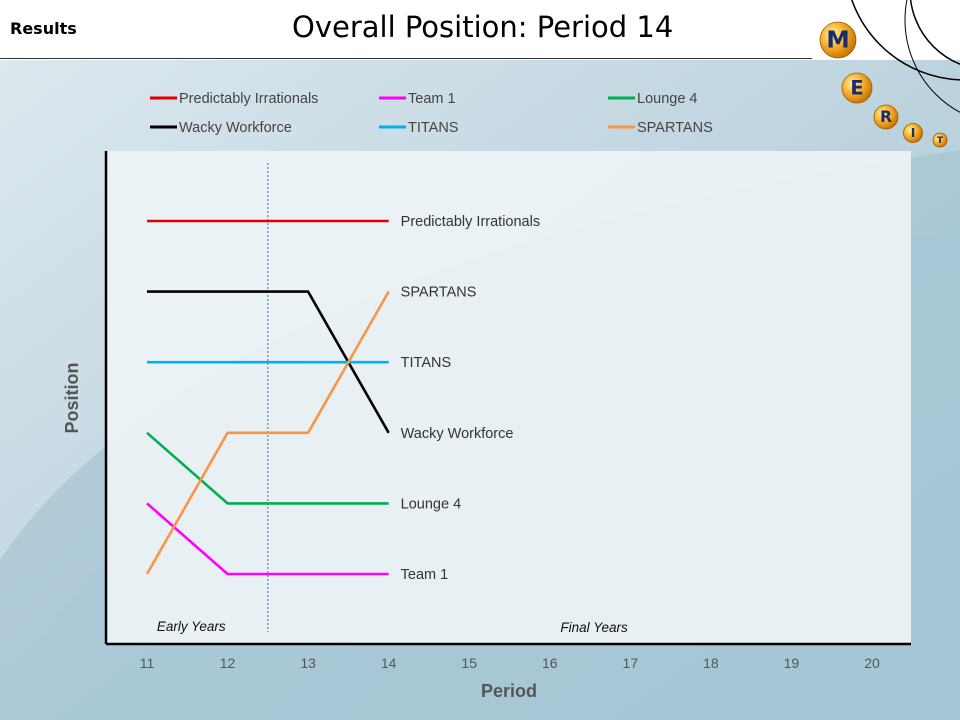 This screenshot has height=720, width=960. Describe the element at coordinates (483, 27) in the screenshot. I see `page-title: Overall Position: Period 14` at that location.